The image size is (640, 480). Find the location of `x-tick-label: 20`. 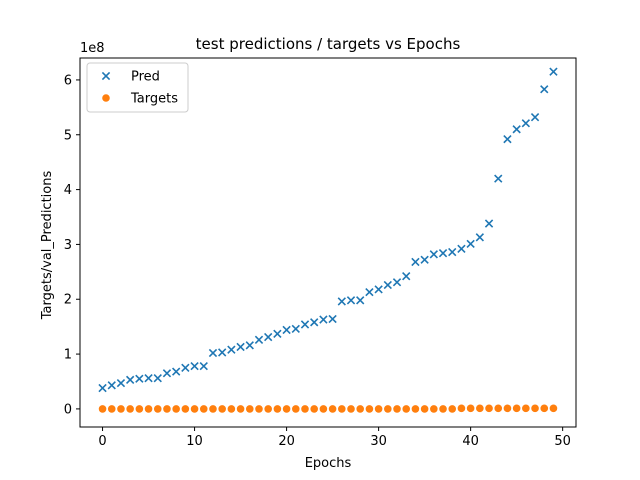

x-tick-label: 20 is located at coordinates (286, 441).